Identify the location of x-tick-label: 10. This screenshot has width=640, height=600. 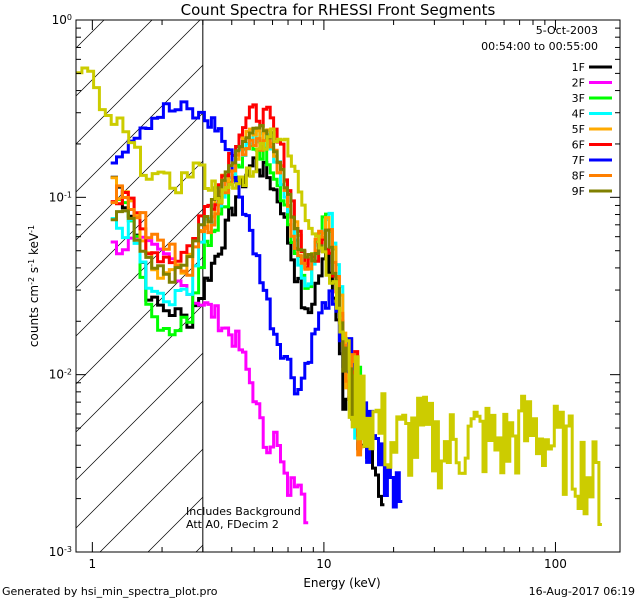
(323, 564).